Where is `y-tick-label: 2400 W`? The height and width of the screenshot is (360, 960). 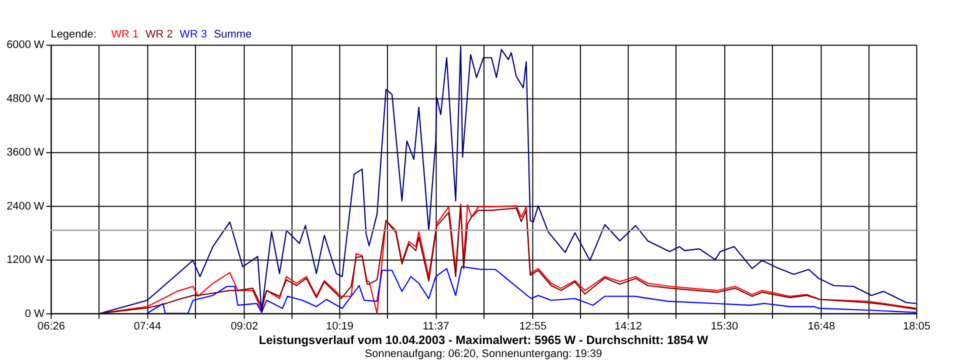
y-tick-label: 2400 W is located at coordinates (25, 206).